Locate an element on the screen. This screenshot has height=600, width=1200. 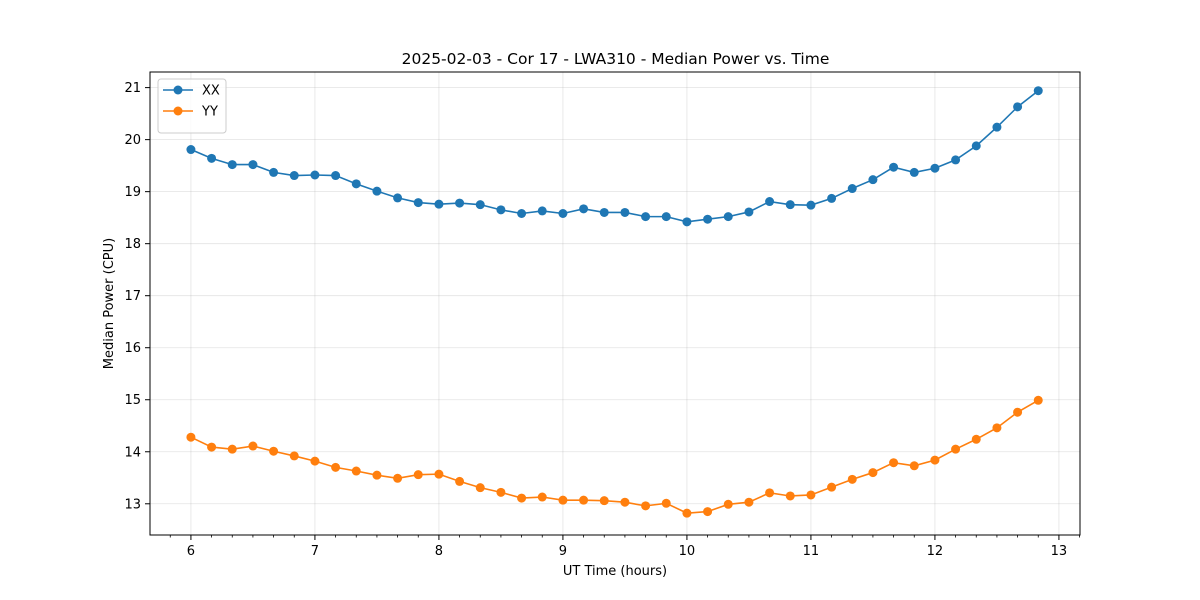
series-line-yy is located at coordinates (614, 456).